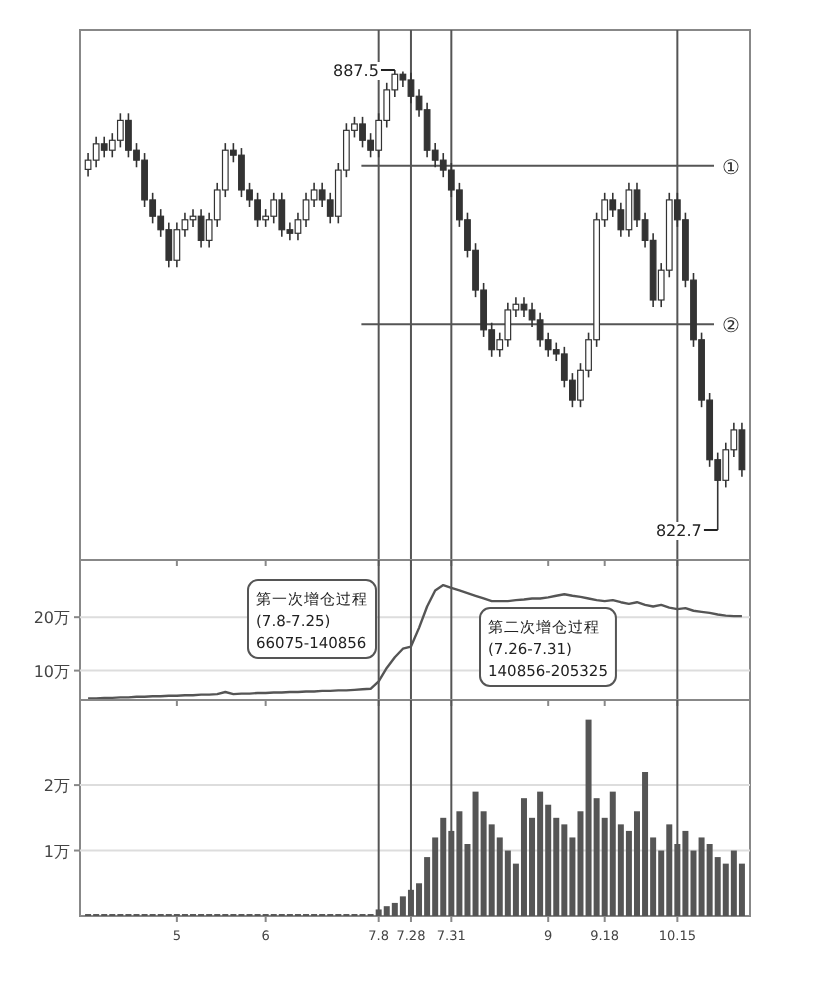  Describe the element at coordinates (51, 671) in the screenshot. I see `y-tick-label: 10万` at that location.